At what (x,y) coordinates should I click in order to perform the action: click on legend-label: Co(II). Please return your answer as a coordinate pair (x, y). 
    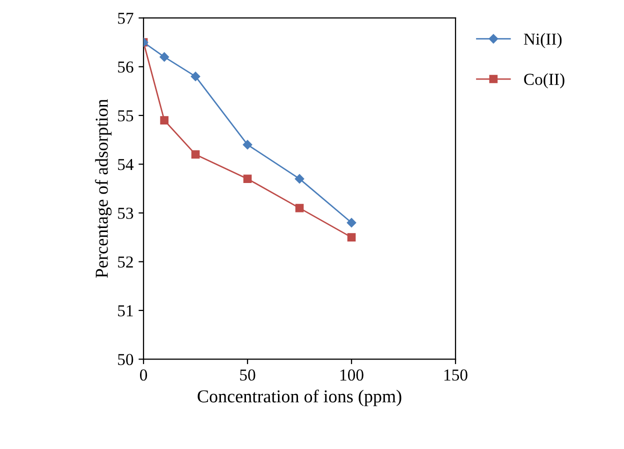
    Looking at the image, I should click on (544, 80).